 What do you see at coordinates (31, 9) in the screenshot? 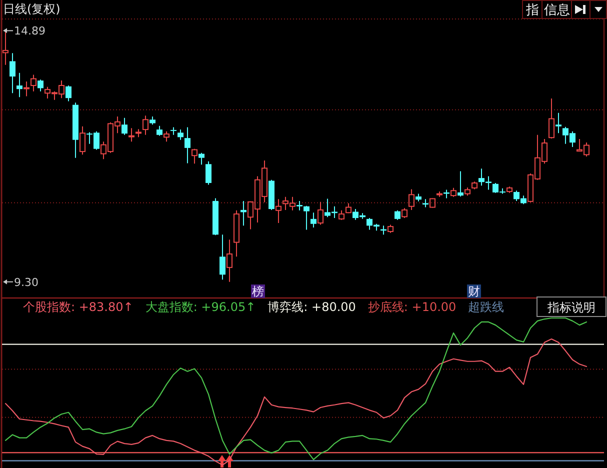
I see `chart-title: 日线(复权)` at bounding box center [31, 9].